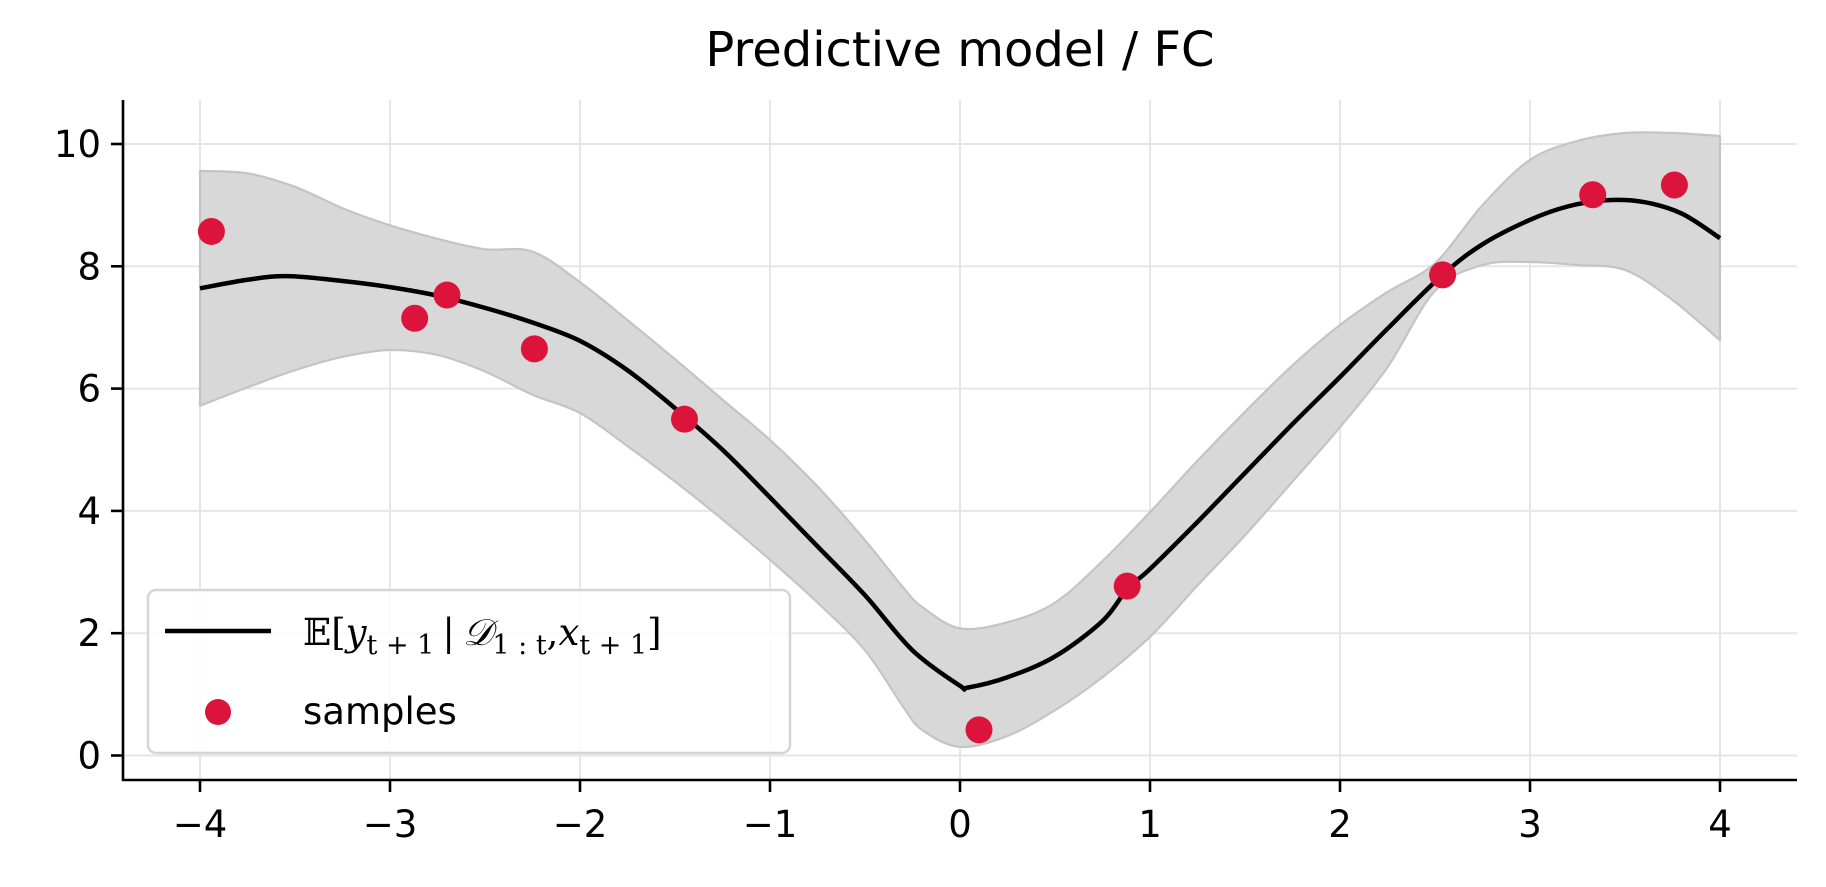  I want to click on legend-box, so click(469, 671).